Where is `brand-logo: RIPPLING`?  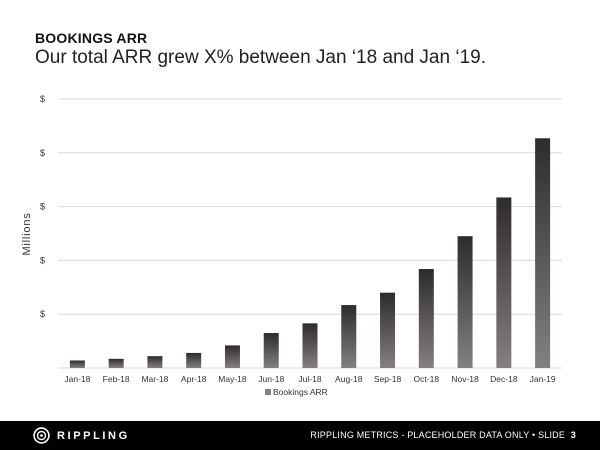 brand-logo: RIPPLING is located at coordinates (81, 435).